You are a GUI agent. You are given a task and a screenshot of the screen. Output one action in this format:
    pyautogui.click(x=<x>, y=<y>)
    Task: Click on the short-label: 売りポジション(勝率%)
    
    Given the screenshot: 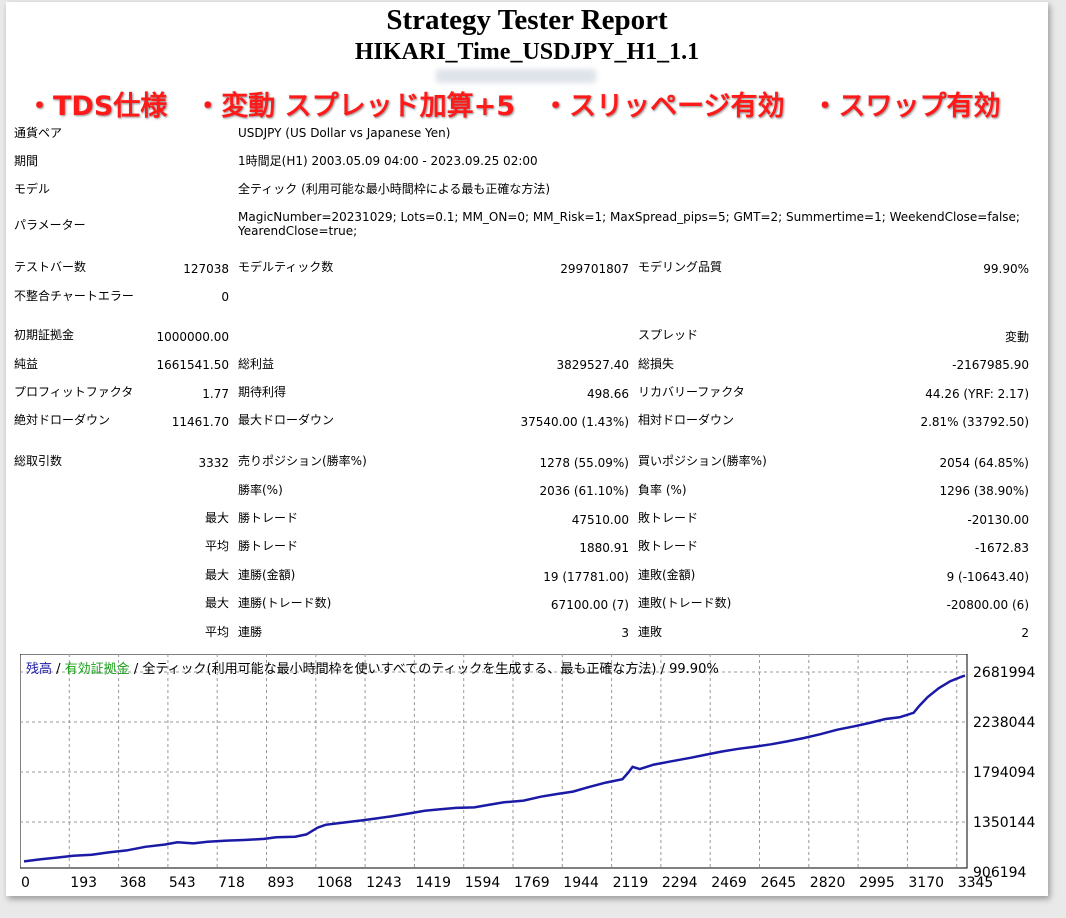 What is the action you would take?
    pyautogui.click(x=302, y=461)
    